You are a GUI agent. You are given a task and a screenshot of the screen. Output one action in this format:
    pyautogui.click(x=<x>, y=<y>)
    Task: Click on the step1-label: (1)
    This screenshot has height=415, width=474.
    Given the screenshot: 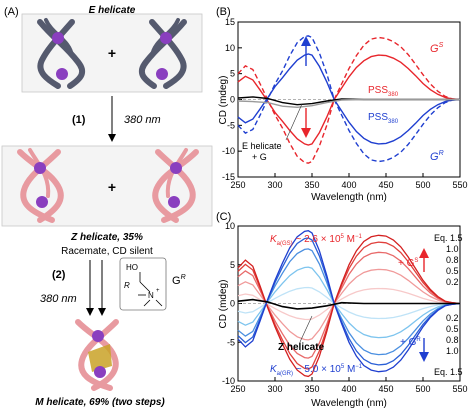 What is the action you would take?
    pyautogui.click(x=79, y=120)
    